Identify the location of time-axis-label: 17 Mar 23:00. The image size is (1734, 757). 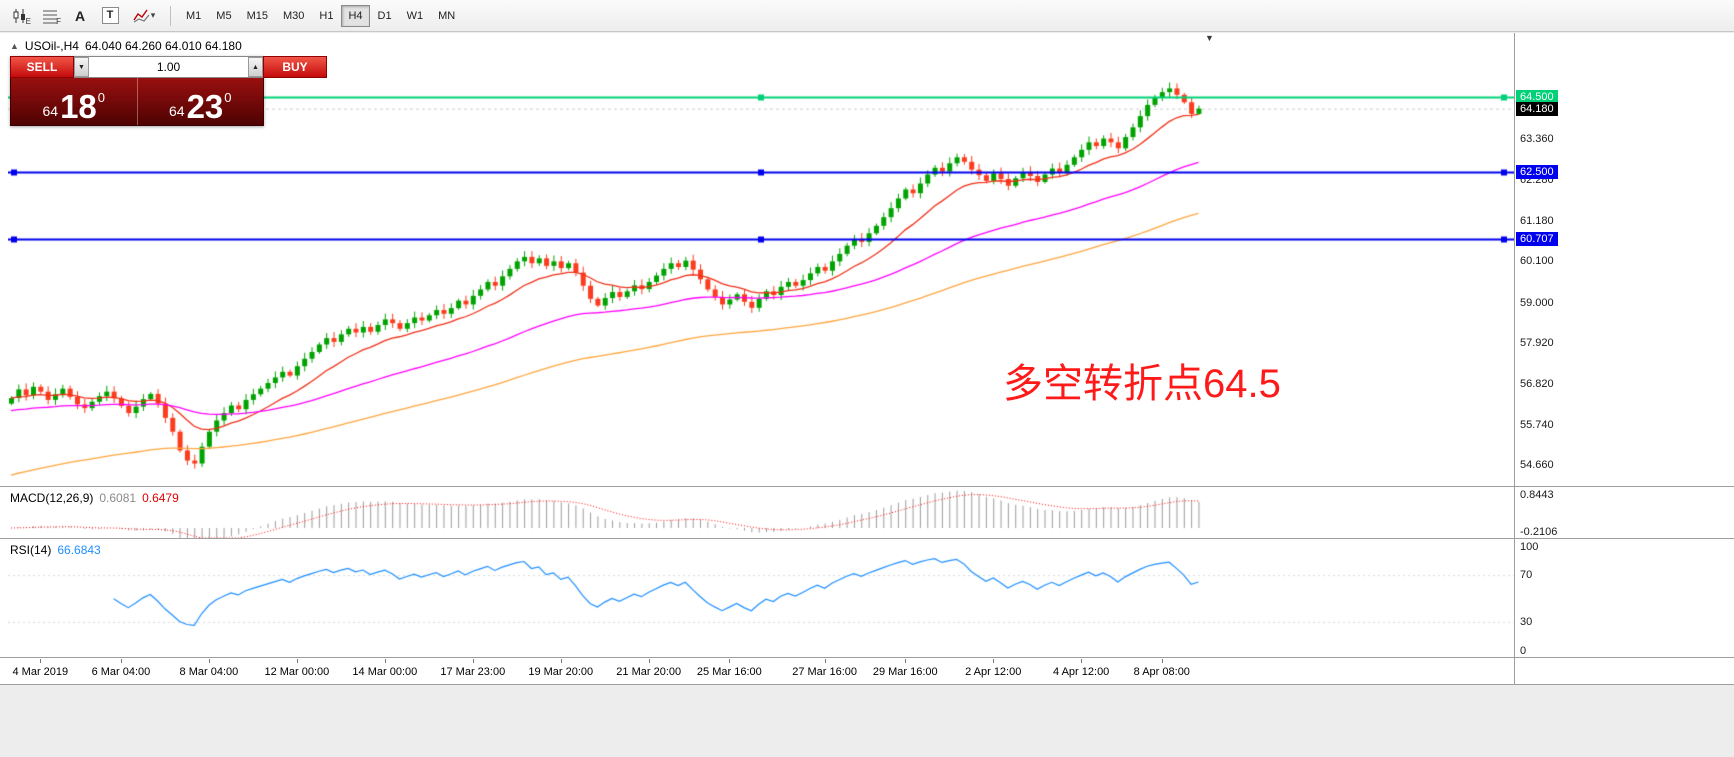
(473, 672).